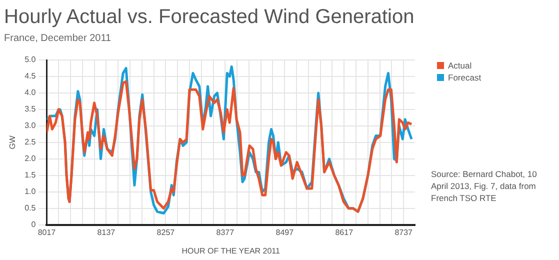  I want to click on legend-label: Actual, so click(460, 65).